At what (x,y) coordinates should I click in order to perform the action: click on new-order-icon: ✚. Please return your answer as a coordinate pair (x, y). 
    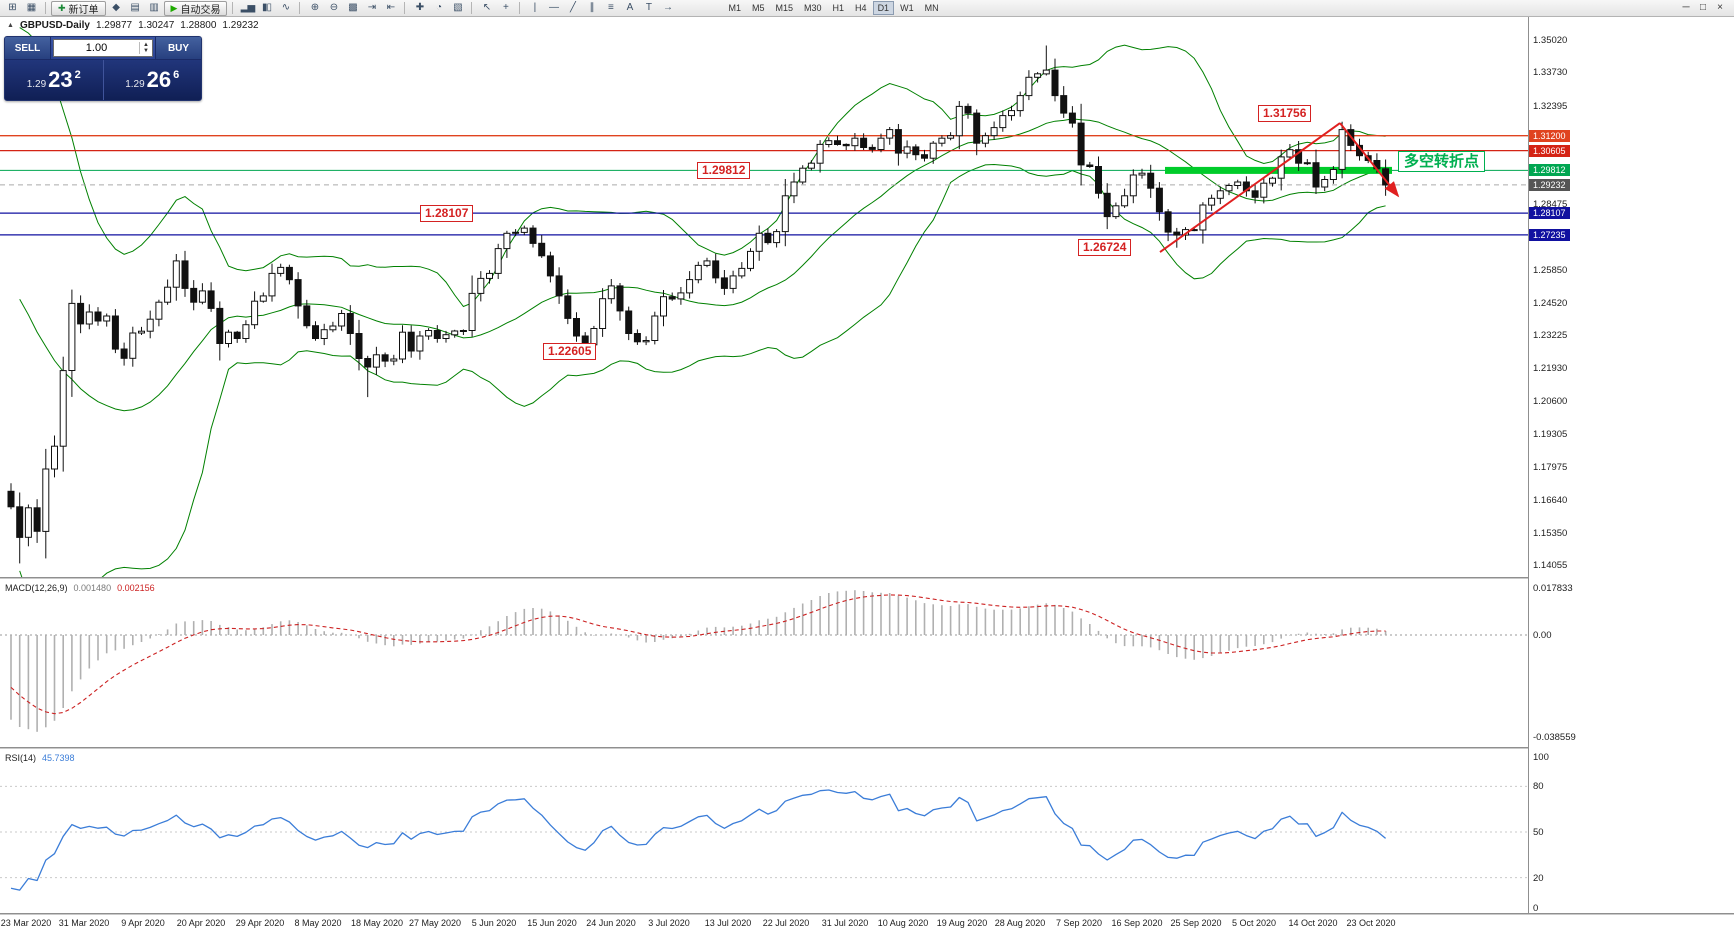
    Looking at the image, I should click on (62, 7).